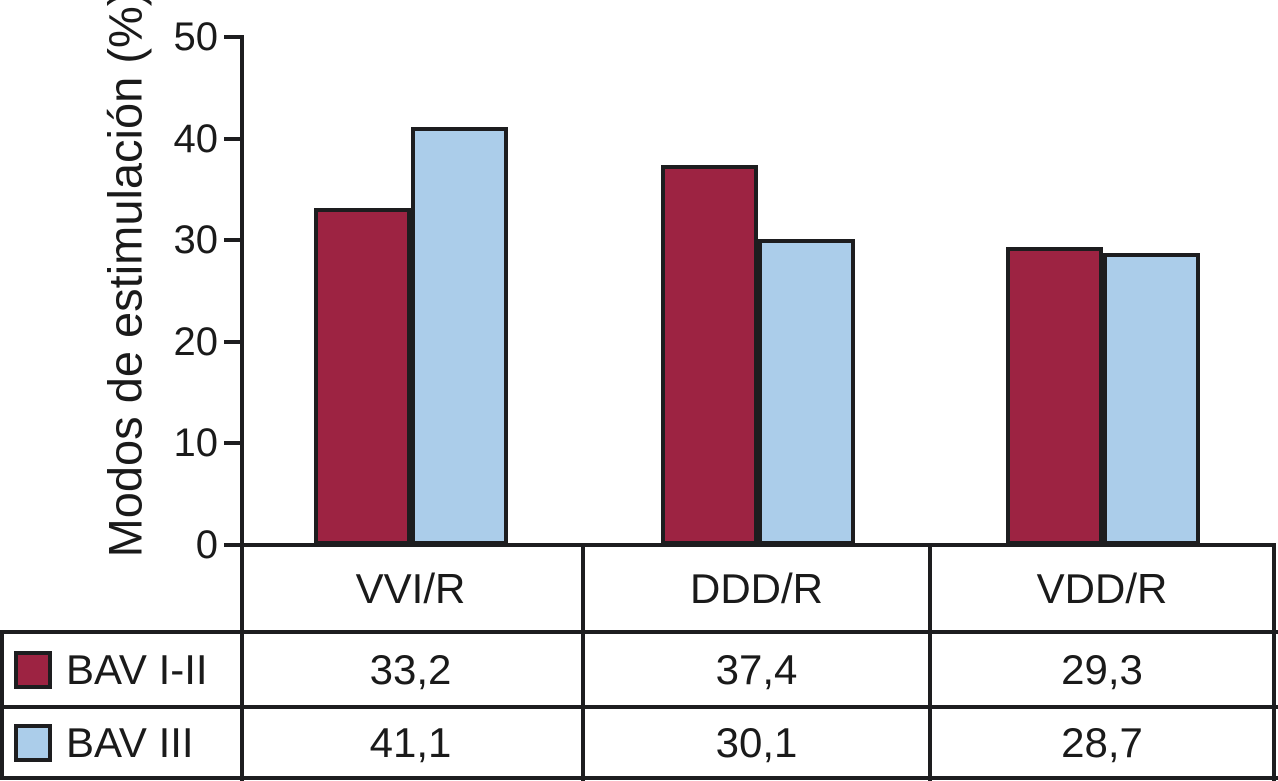 This screenshot has width=1278, height=781. What do you see at coordinates (125, 279) in the screenshot?
I see `y-axis-title: Modos de estimulación (%)` at bounding box center [125, 279].